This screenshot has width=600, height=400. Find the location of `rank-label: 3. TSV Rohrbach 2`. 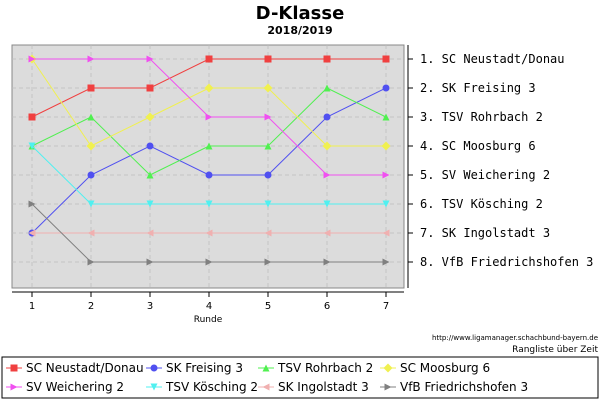

rank-label: 3. TSV Rohrbach 2 is located at coordinates (481, 117).